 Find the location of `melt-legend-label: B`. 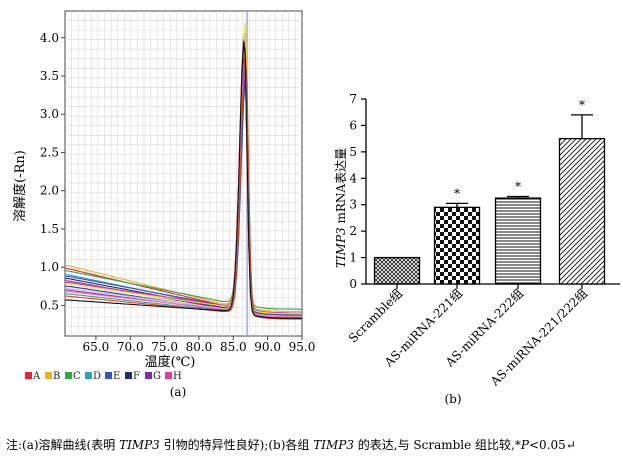

melt-legend-label: B is located at coordinates (56, 376).